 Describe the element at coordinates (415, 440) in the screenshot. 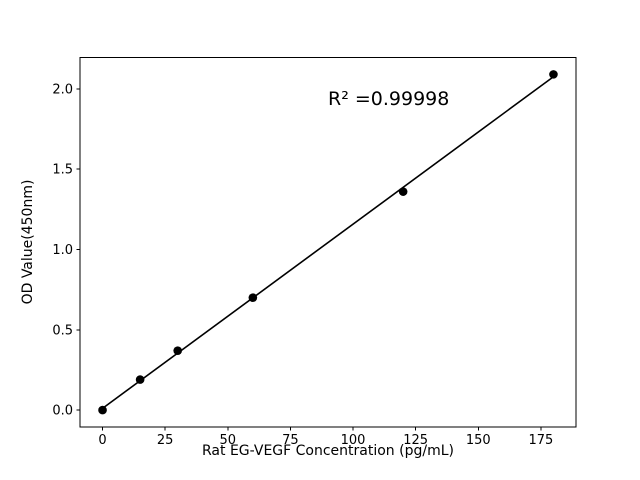

I see `x-tick-label: 125` at that location.